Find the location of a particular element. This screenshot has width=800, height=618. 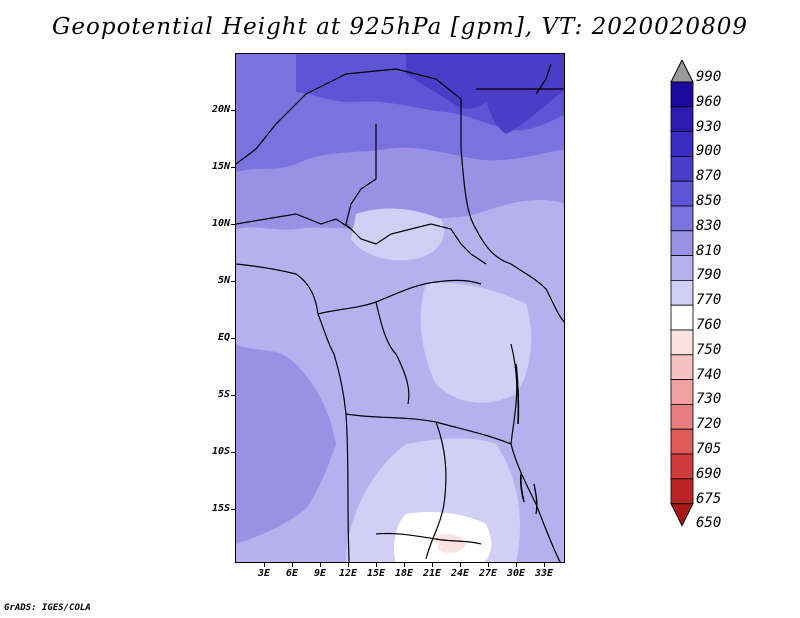

lon-label-15e: 15E is located at coordinates (376, 573).